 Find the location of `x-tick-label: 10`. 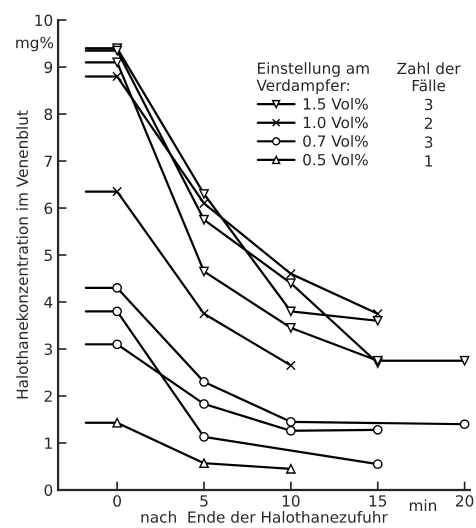

x-tick-label: 10 is located at coordinates (291, 501).